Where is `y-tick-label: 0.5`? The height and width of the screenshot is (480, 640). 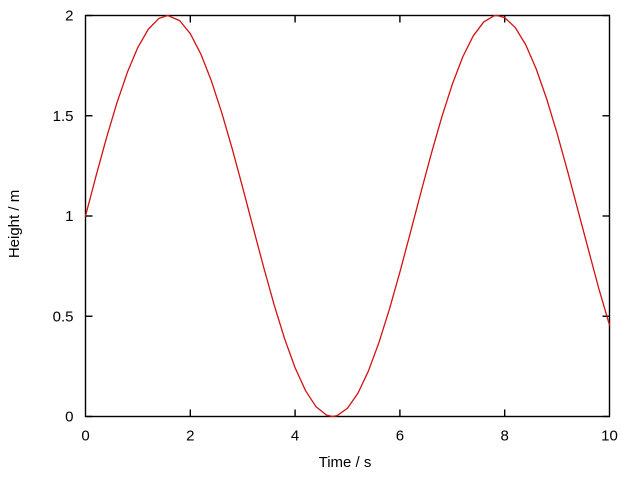
y-tick-label: 0.5 is located at coordinates (63, 316).